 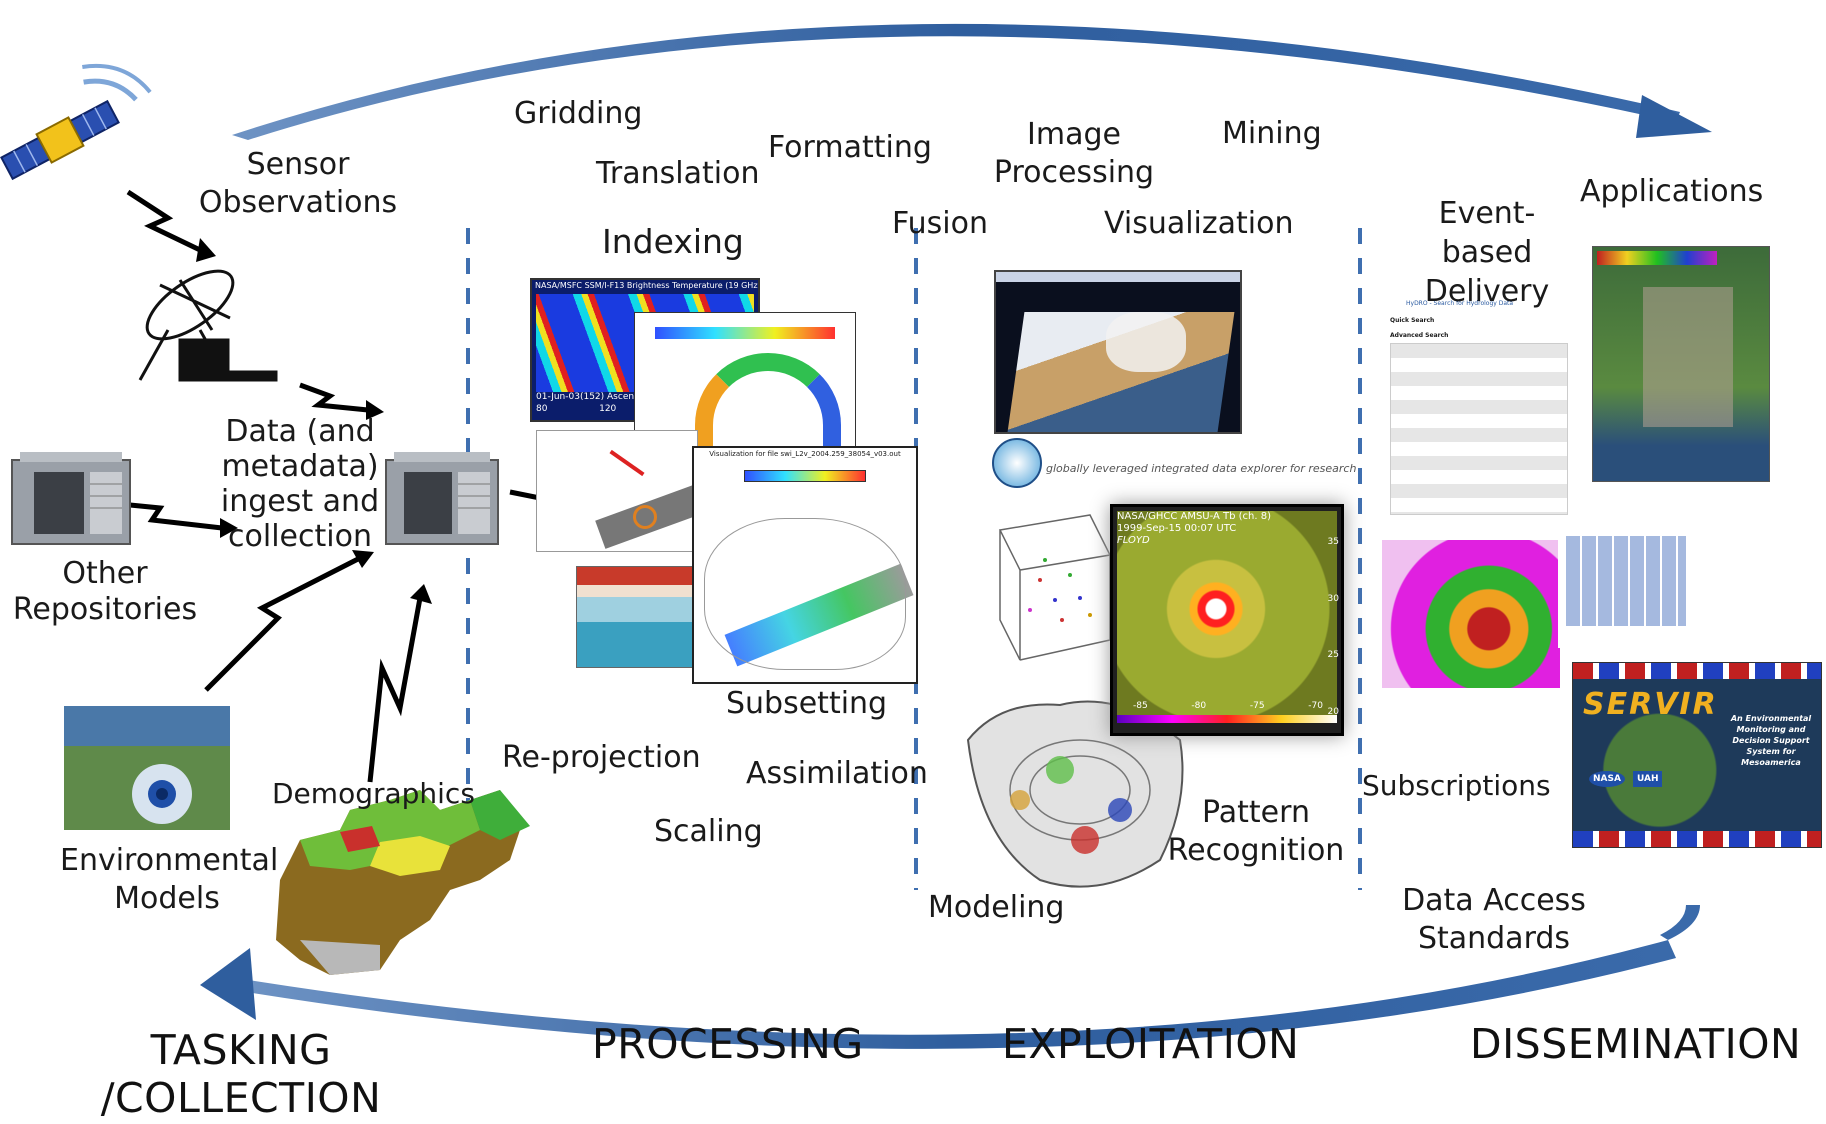 What do you see at coordinates (300, 501) in the screenshot?
I see `label-data-ingest-line3: ingest and` at bounding box center [300, 501].